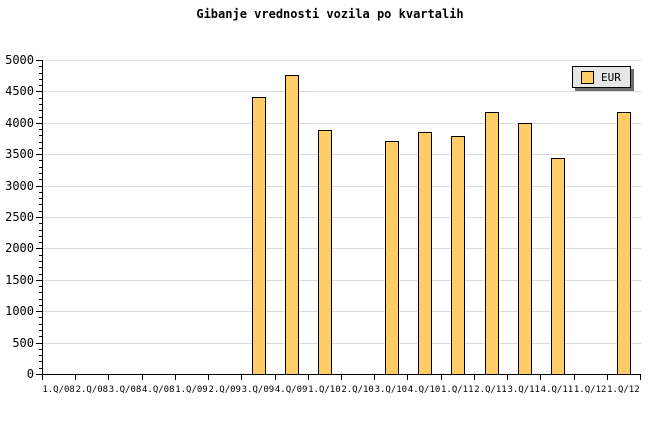 The image size is (660, 440). I want to click on x-tick-label-12: 4.Q/10, so click(424, 390).